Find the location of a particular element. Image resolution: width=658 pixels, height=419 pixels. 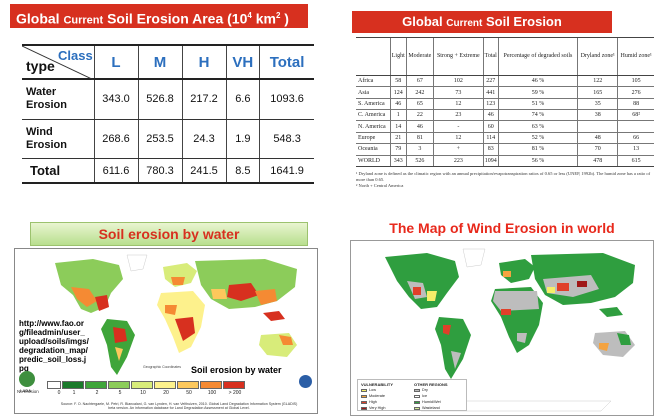

table-cell: 8.5 is located at coordinates (242, 171).